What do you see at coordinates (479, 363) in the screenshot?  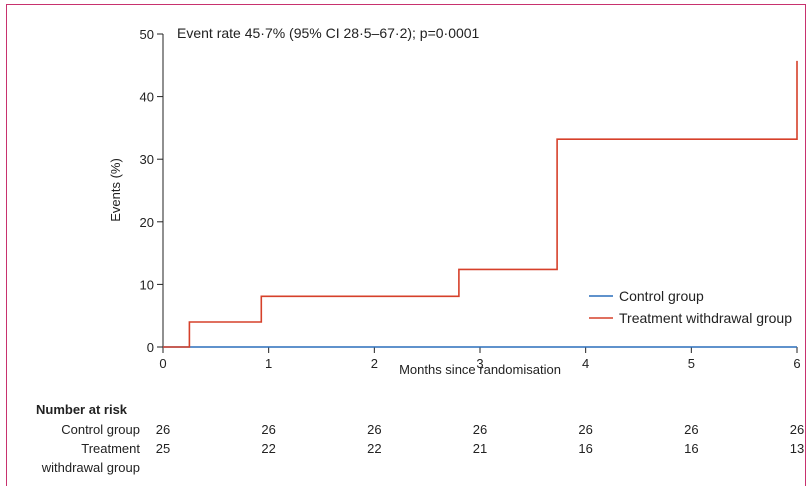 I see `x-tick-label: 3` at bounding box center [479, 363].